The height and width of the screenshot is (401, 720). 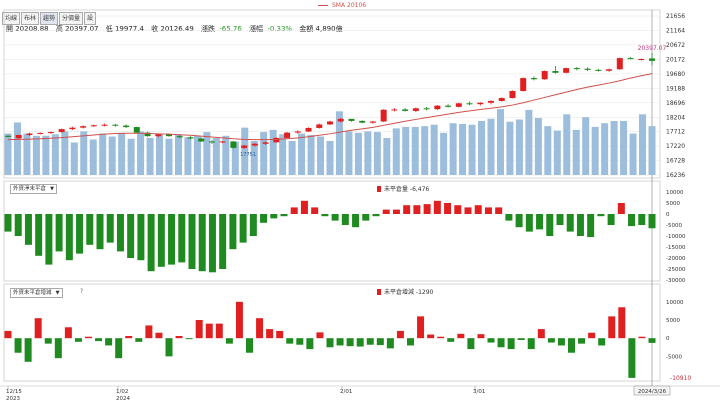 I want to click on sma-legend-line-icon, so click(x=323, y=5).